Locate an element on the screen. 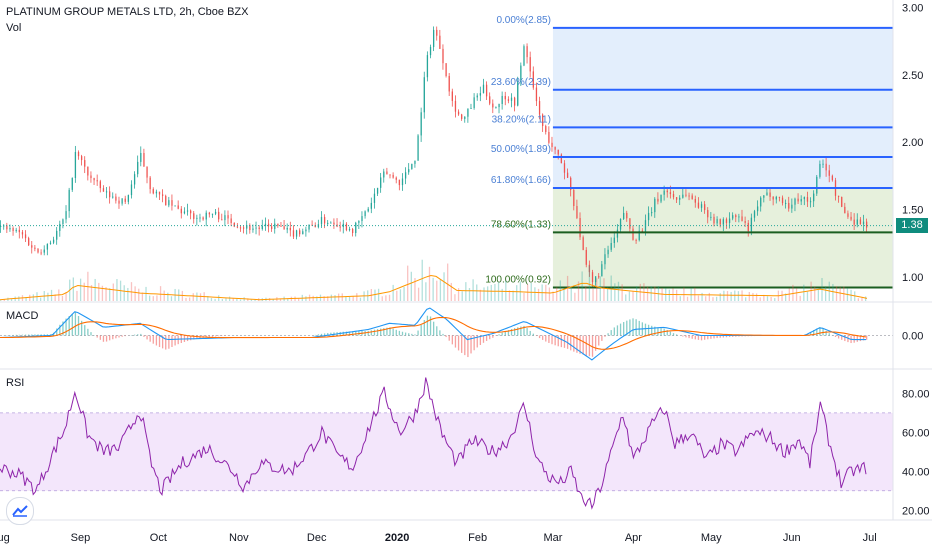 The height and width of the screenshot is (550, 932). macd-pane is located at coordinates (446, 334).